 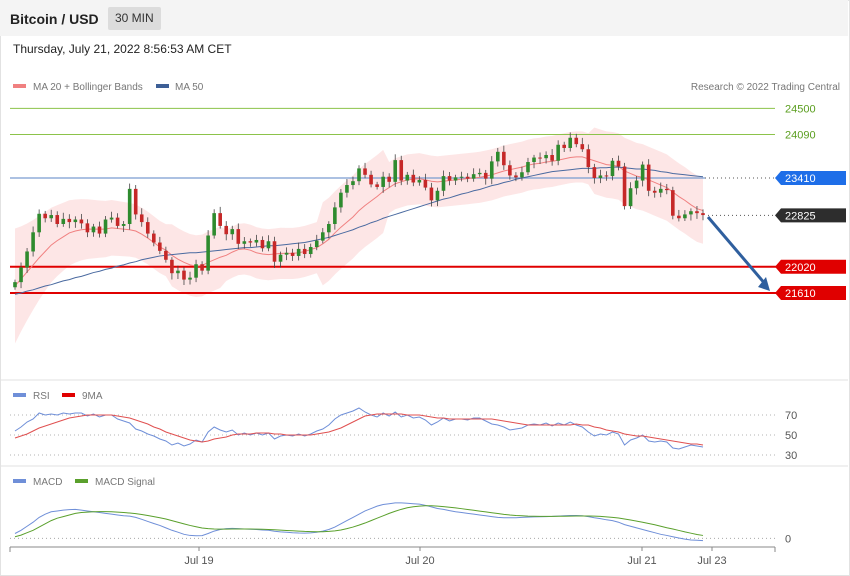 What do you see at coordinates (641, 561) in the screenshot?
I see `x-tick-label: Jul 21` at bounding box center [641, 561].